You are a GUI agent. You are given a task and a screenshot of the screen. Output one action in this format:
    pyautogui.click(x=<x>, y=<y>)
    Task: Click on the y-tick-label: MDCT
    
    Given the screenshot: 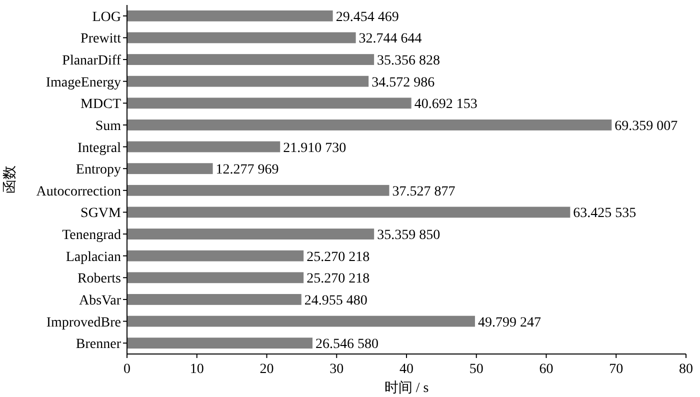 What is the action you would take?
    pyautogui.click(x=101, y=104)
    